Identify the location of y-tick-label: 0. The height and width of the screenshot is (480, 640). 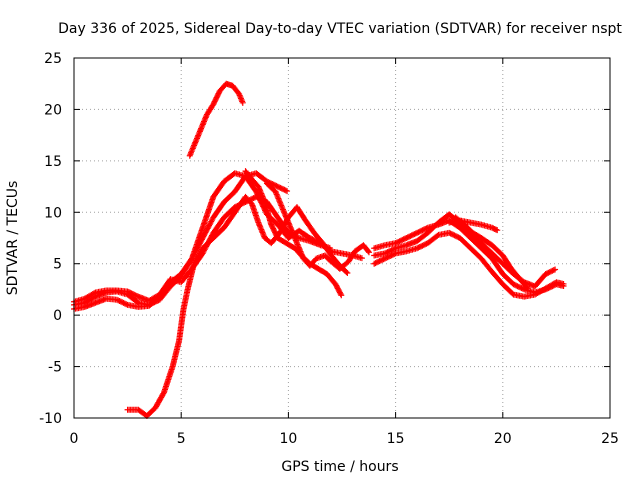
(57, 316).